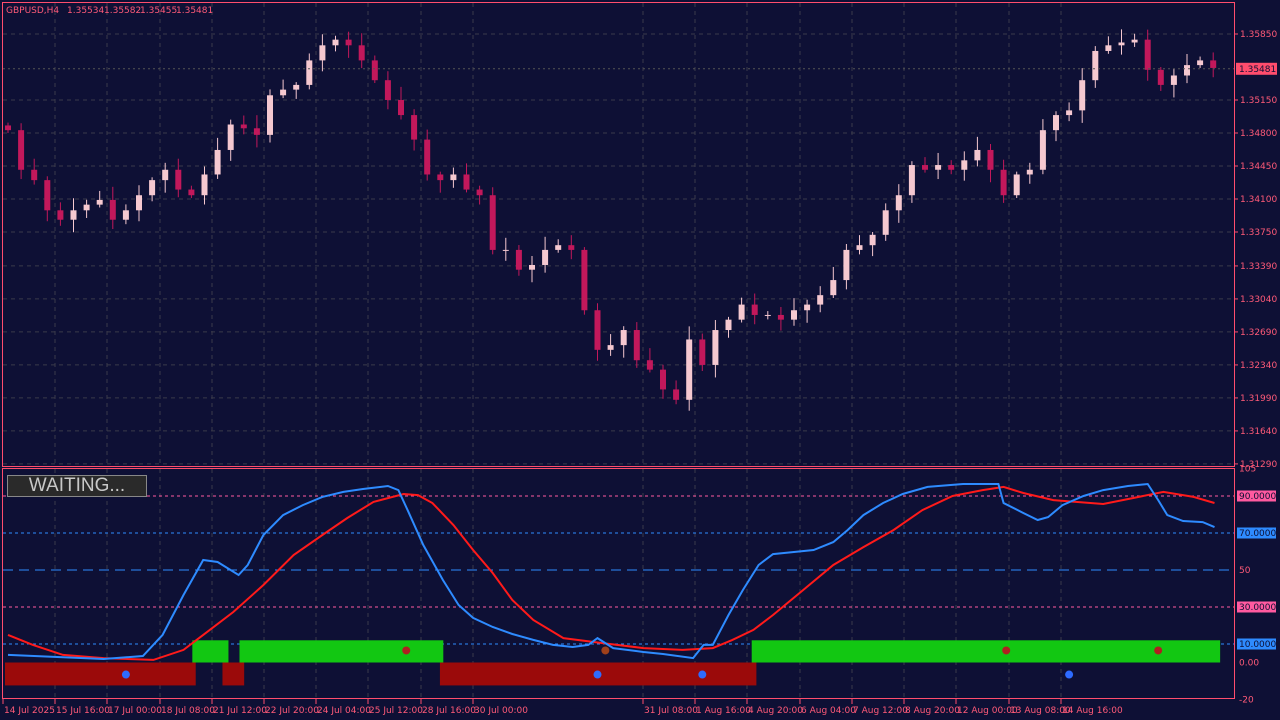  What do you see at coordinates (292, 711) in the screenshot?
I see `time-axis-label: 22 Jul 20:00` at bounding box center [292, 711].